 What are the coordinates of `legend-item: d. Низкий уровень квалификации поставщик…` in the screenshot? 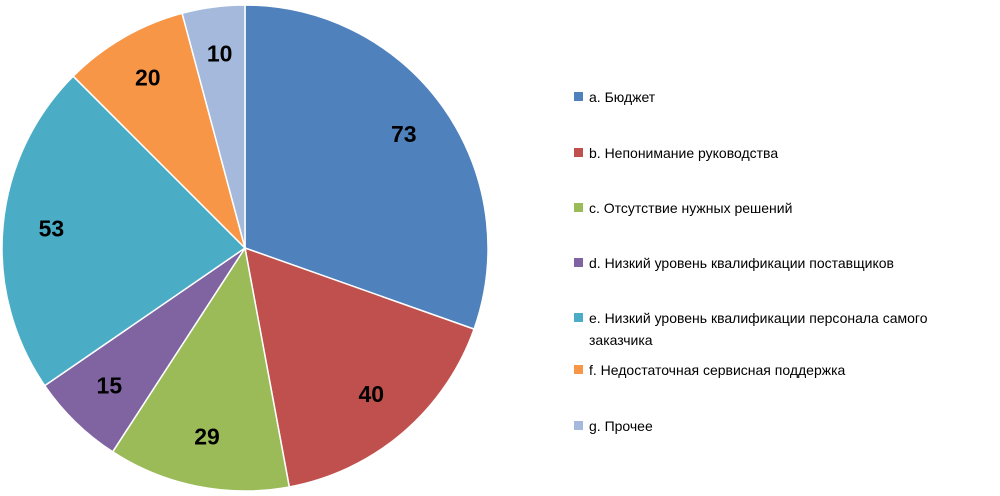 It's located at (774, 263).